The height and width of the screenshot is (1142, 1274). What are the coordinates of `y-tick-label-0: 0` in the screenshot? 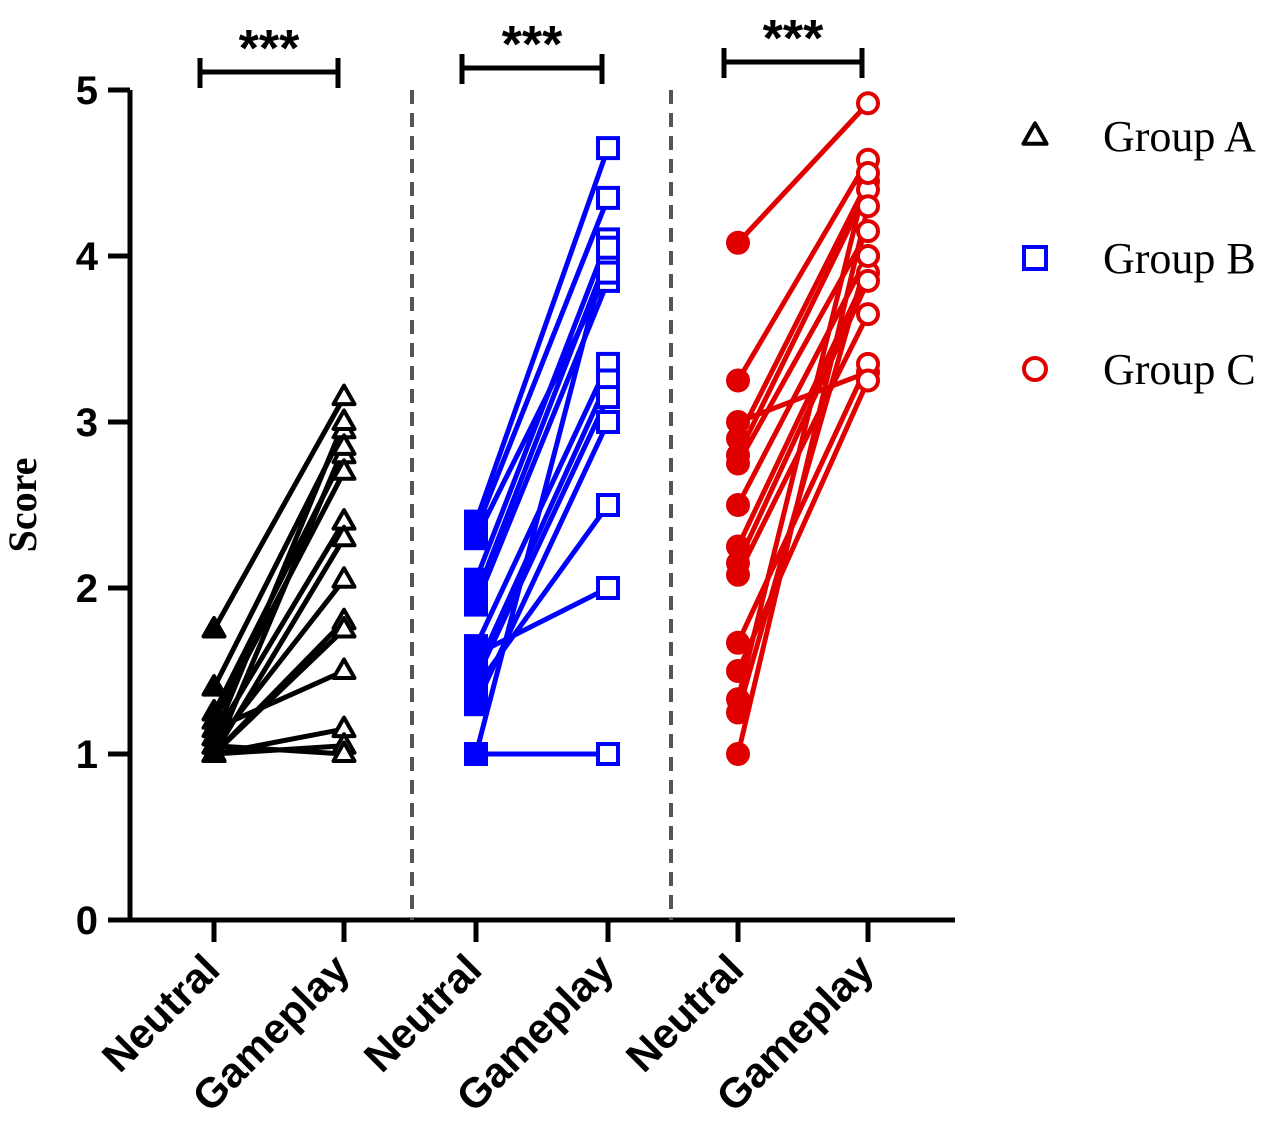 It's located at (87, 921).